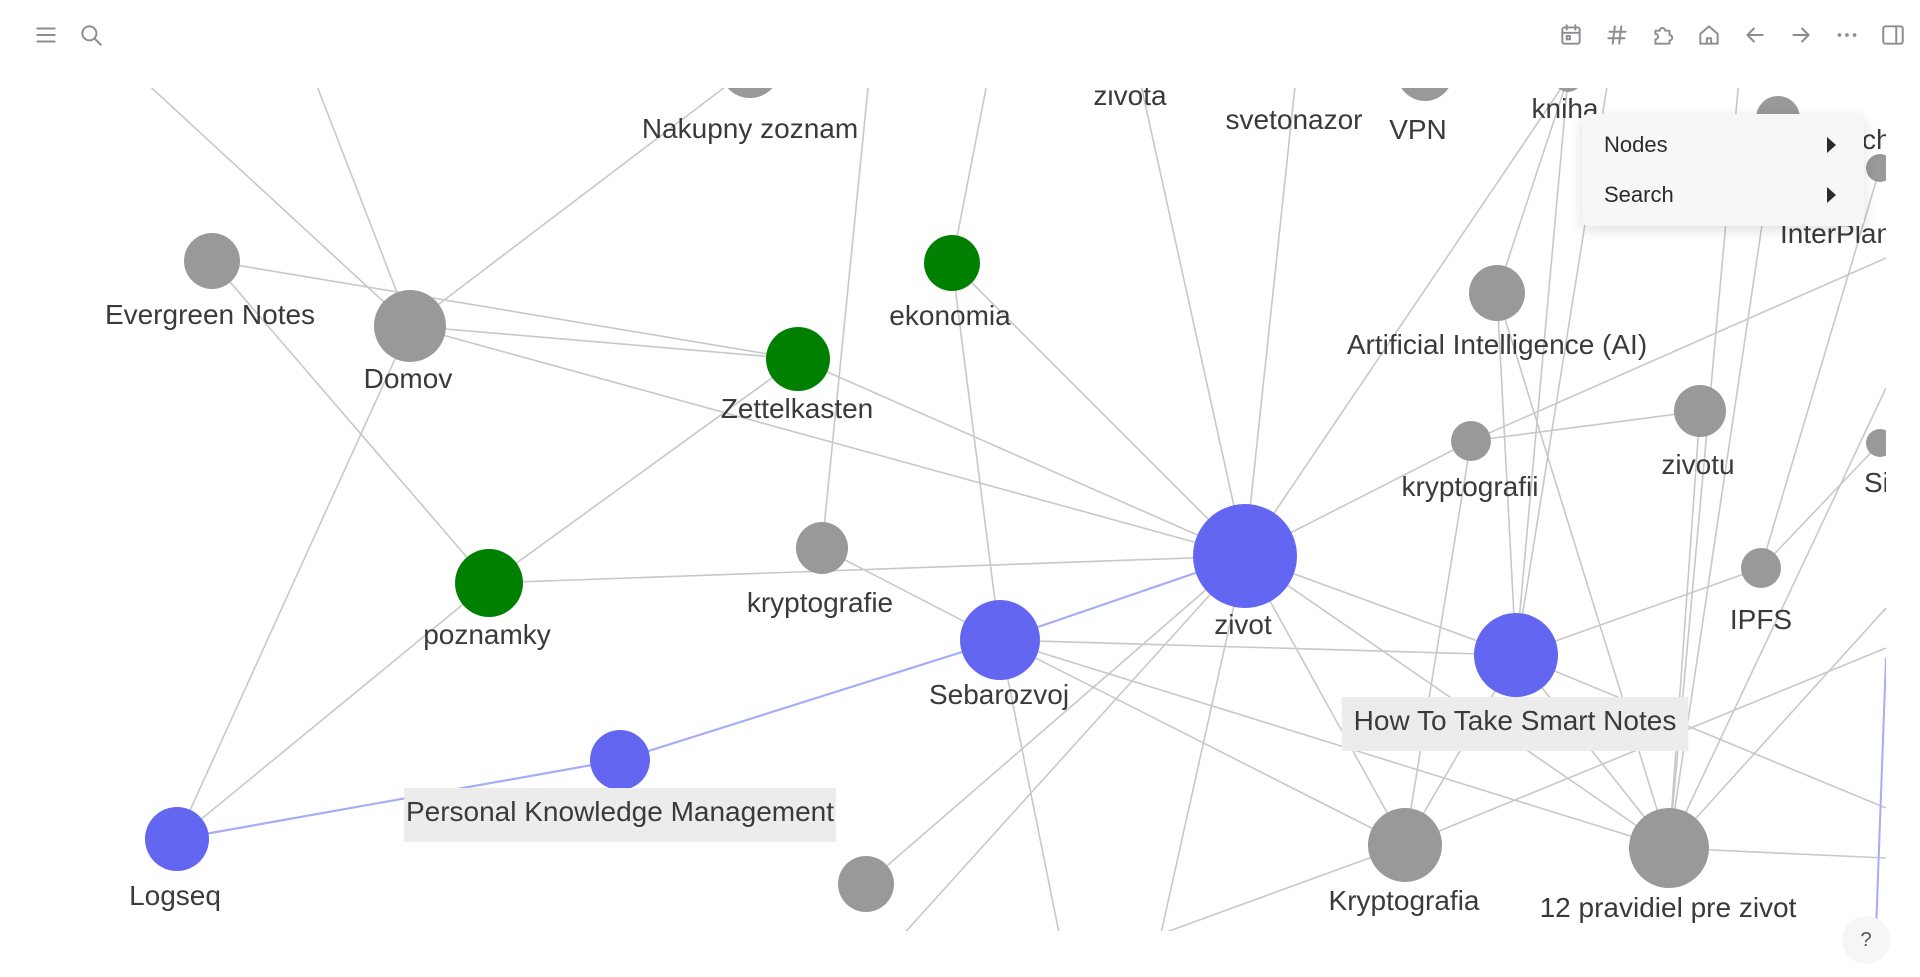 This screenshot has height=977, width=1920. Describe the element at coordinates (1876, 443) in the screenshot. I see `graph-node-si` at that location.